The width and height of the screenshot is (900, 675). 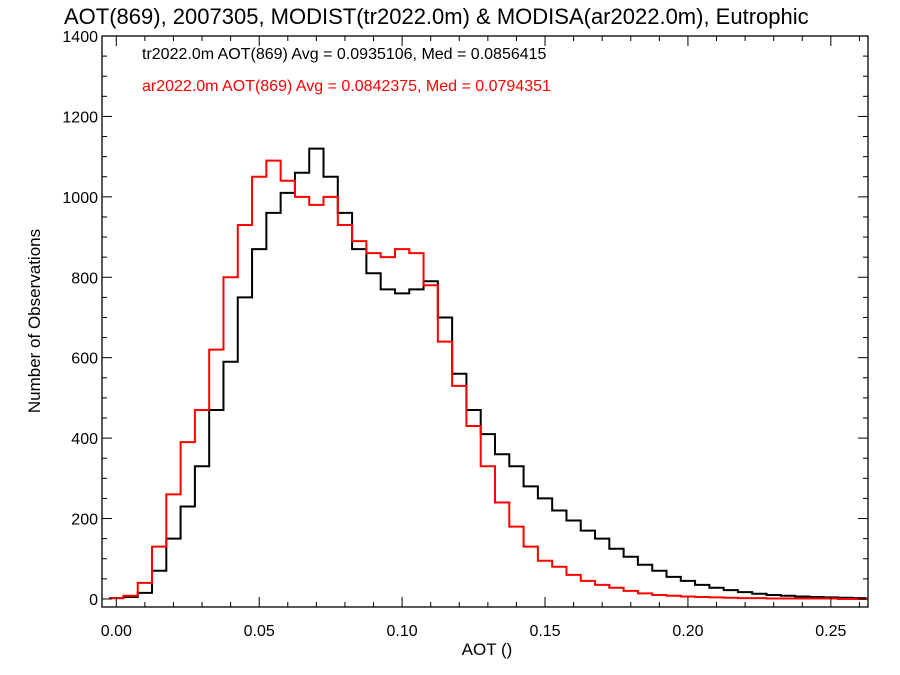 I want to click on x-tick-label: 0.20, so click(x=687, y=631).